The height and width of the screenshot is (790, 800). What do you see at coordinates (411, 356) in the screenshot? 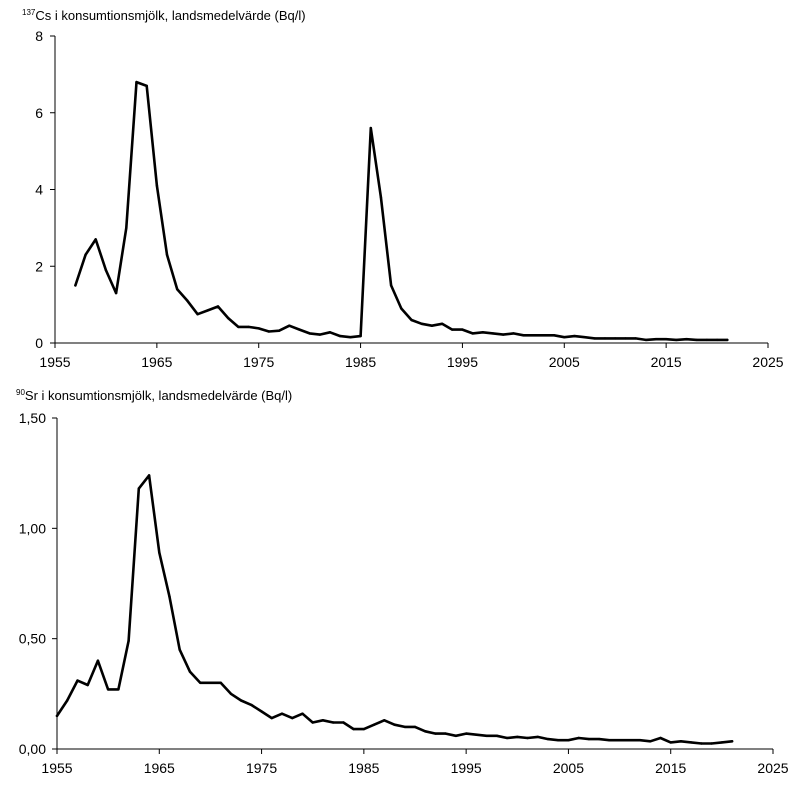
I see `cs137-x-ticks: 1955 1965 1975 1985 1995 2005 2015 2025` at bounding box center [411, 356].